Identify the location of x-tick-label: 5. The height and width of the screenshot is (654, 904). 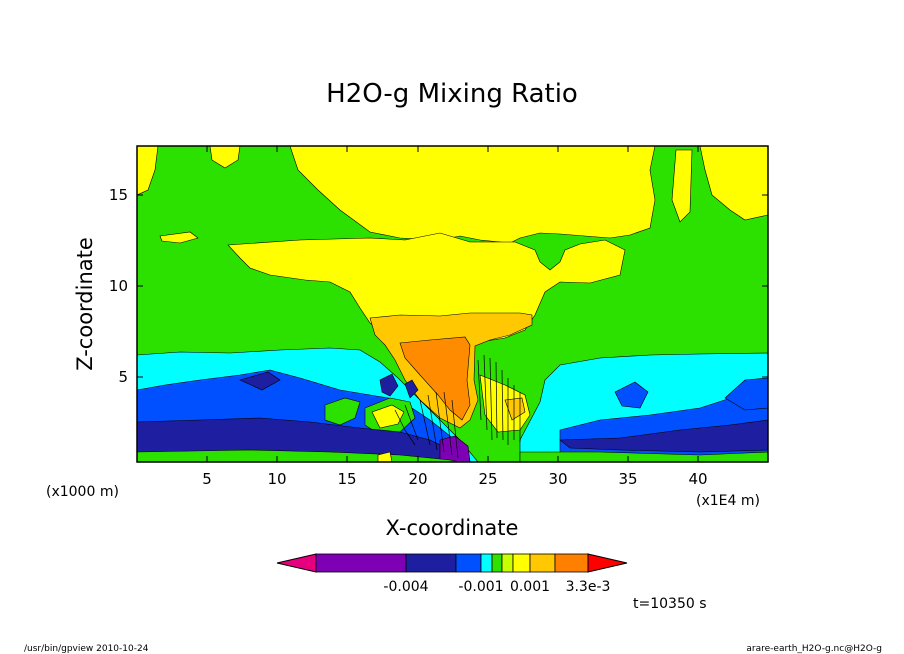
(207, 479).